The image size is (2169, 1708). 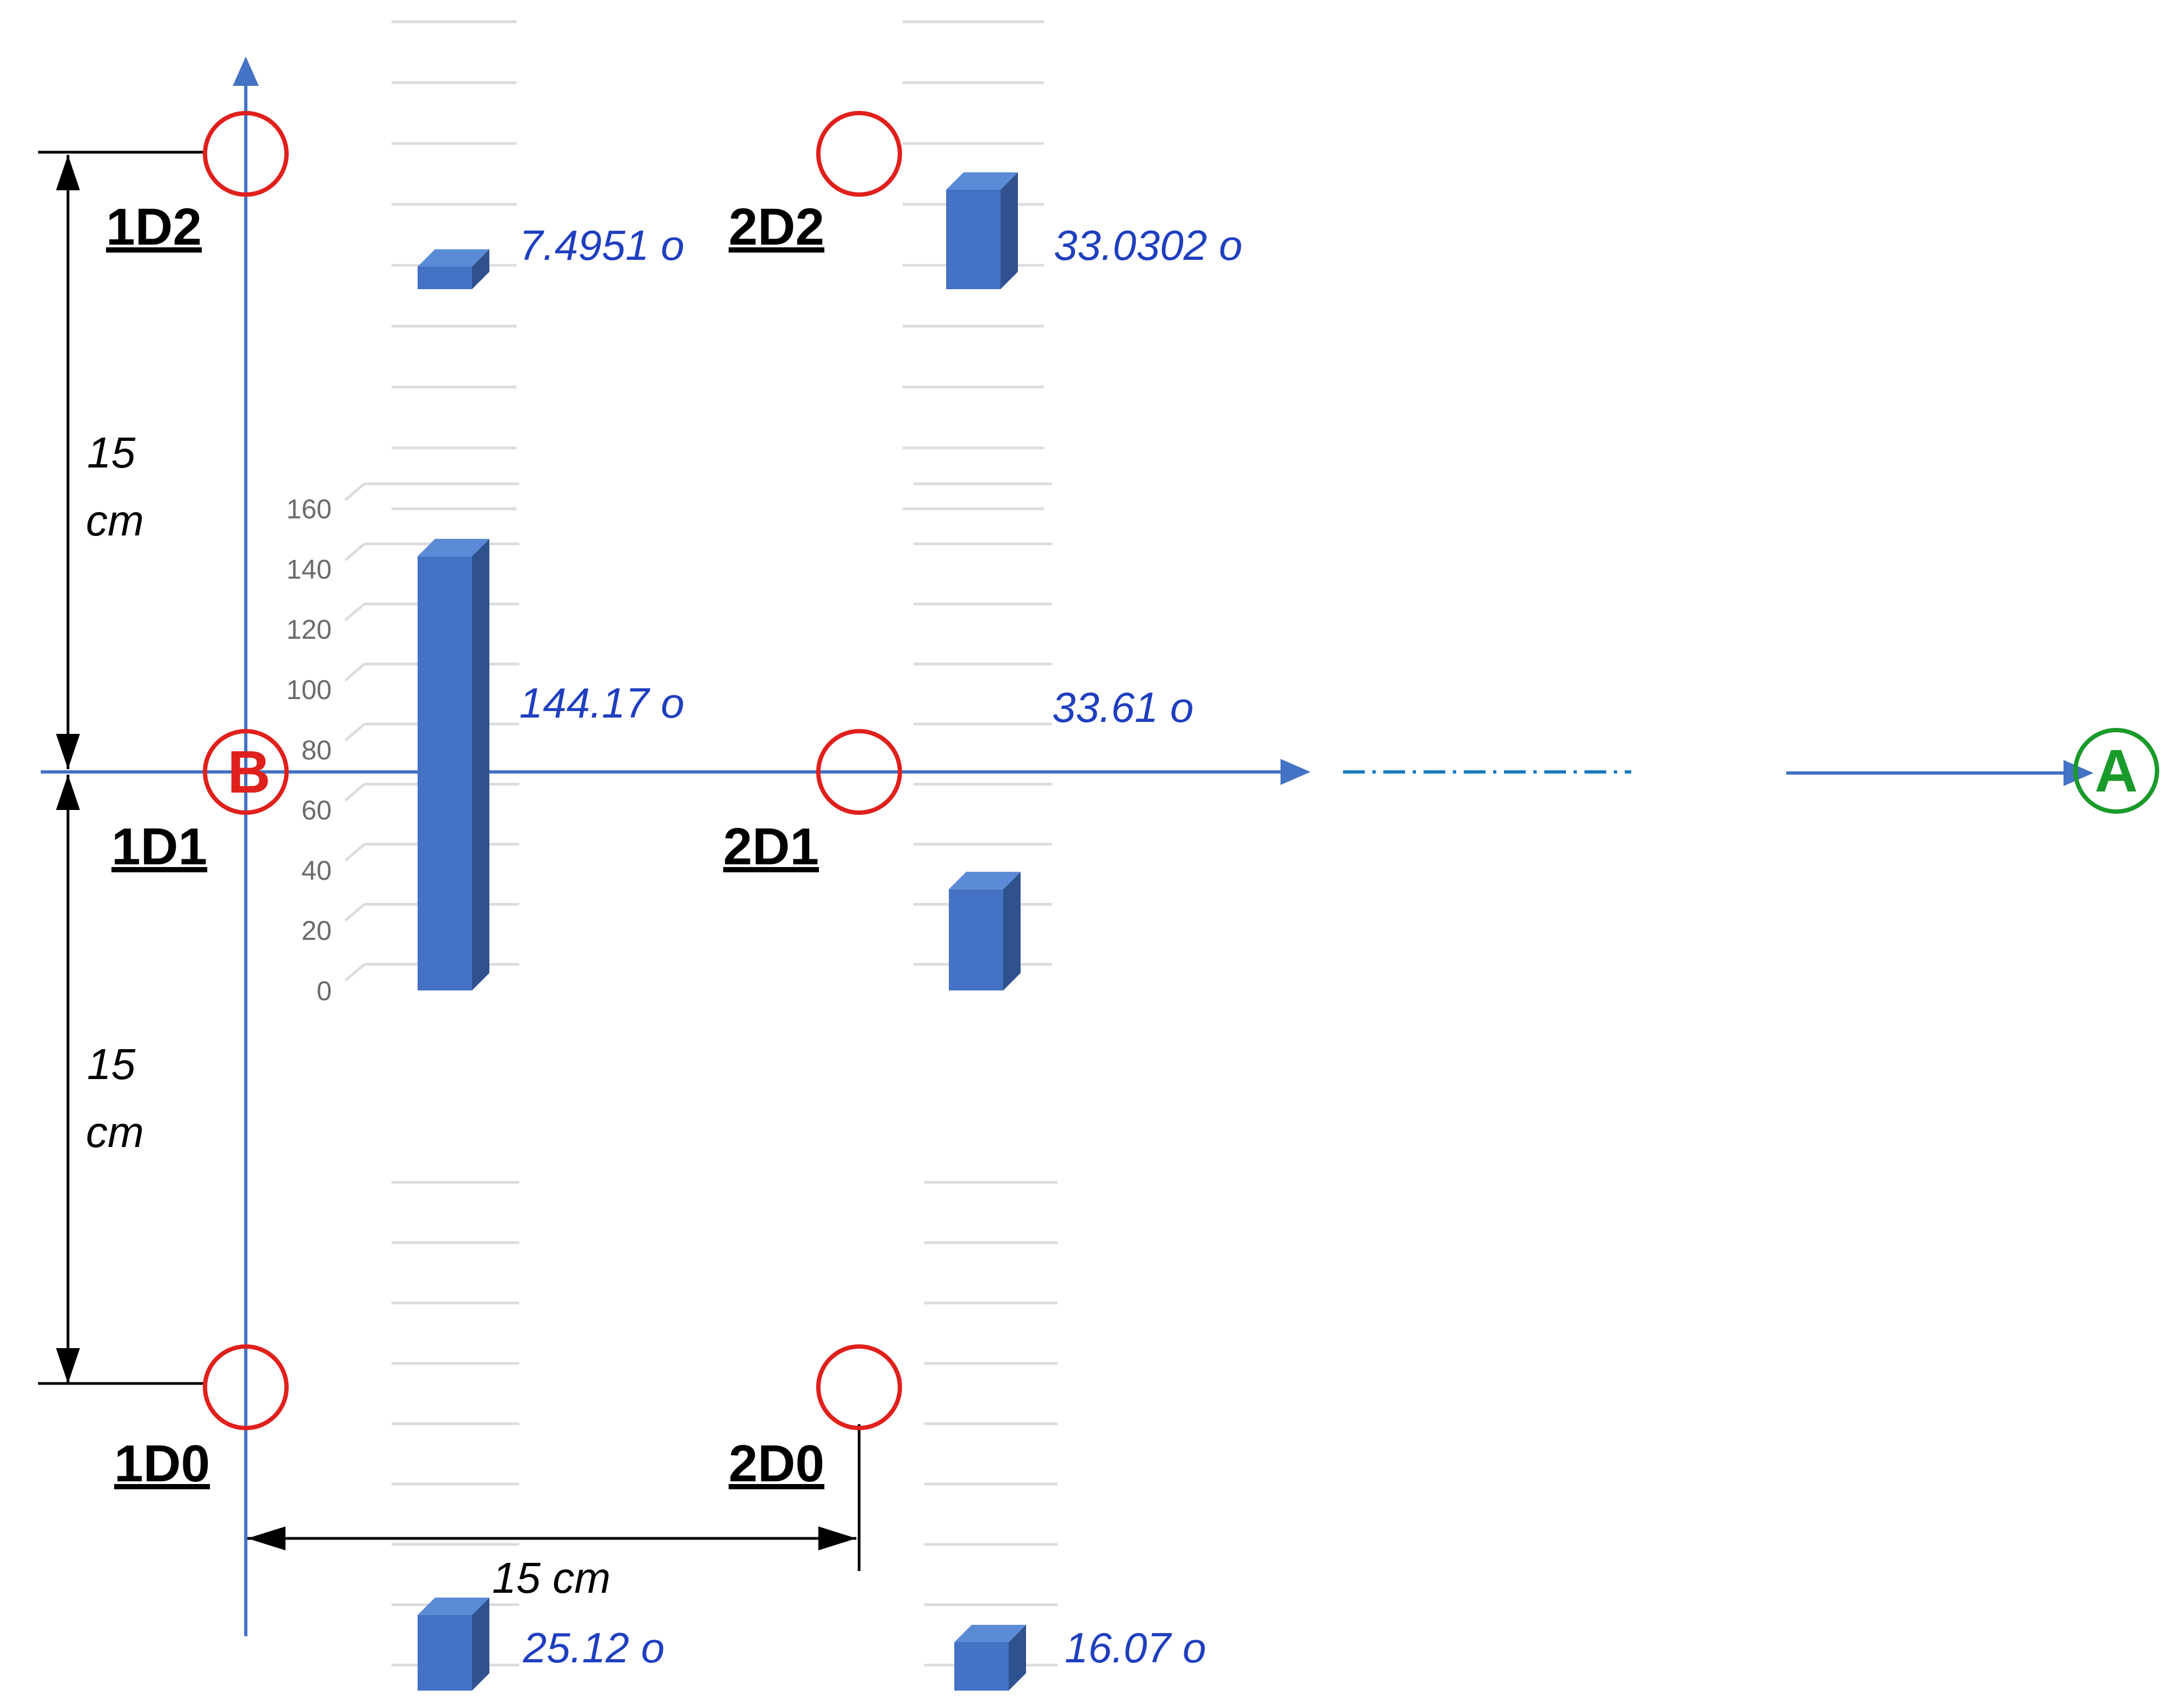 What do you see at coordinates (1123, 707) in the screenshot?
I see `bar-value-label: 33.61 o` at bounding box center [1123, 707].